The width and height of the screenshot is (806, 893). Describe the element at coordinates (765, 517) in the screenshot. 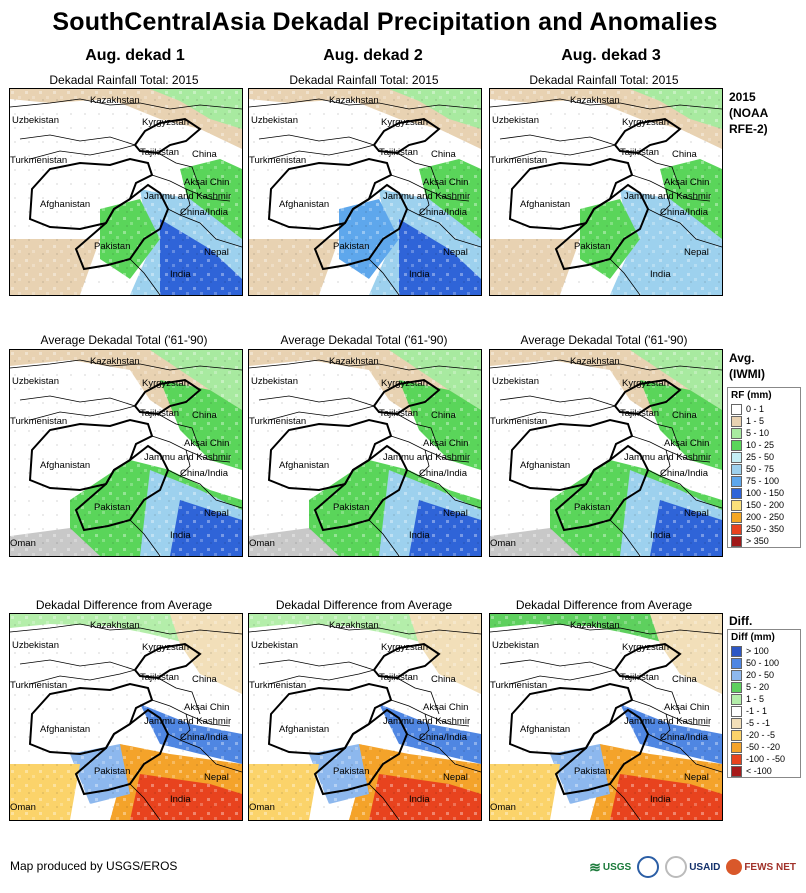

I see `legend-label: 200 - 250` at that location.